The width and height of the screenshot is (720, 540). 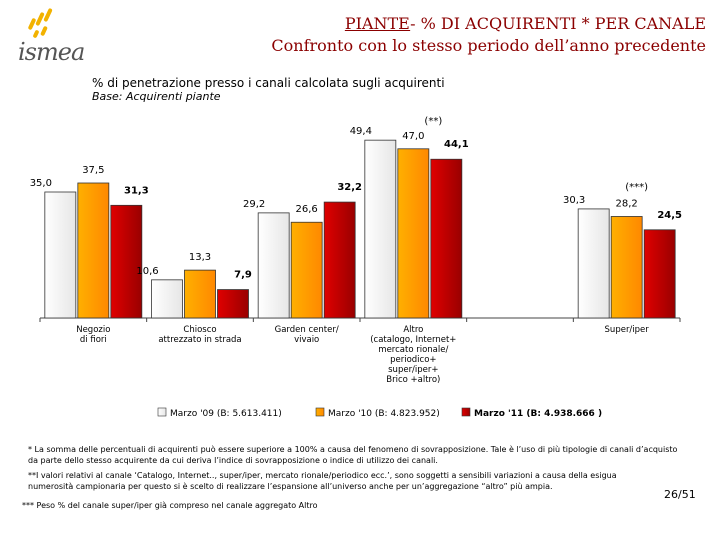 I want to click on category-label: Negozio di fiori, so click(x=93, y=335).